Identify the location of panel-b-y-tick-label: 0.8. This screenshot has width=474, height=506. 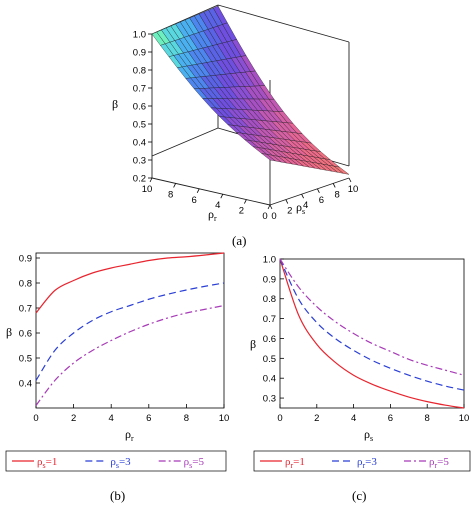
(25, 284).